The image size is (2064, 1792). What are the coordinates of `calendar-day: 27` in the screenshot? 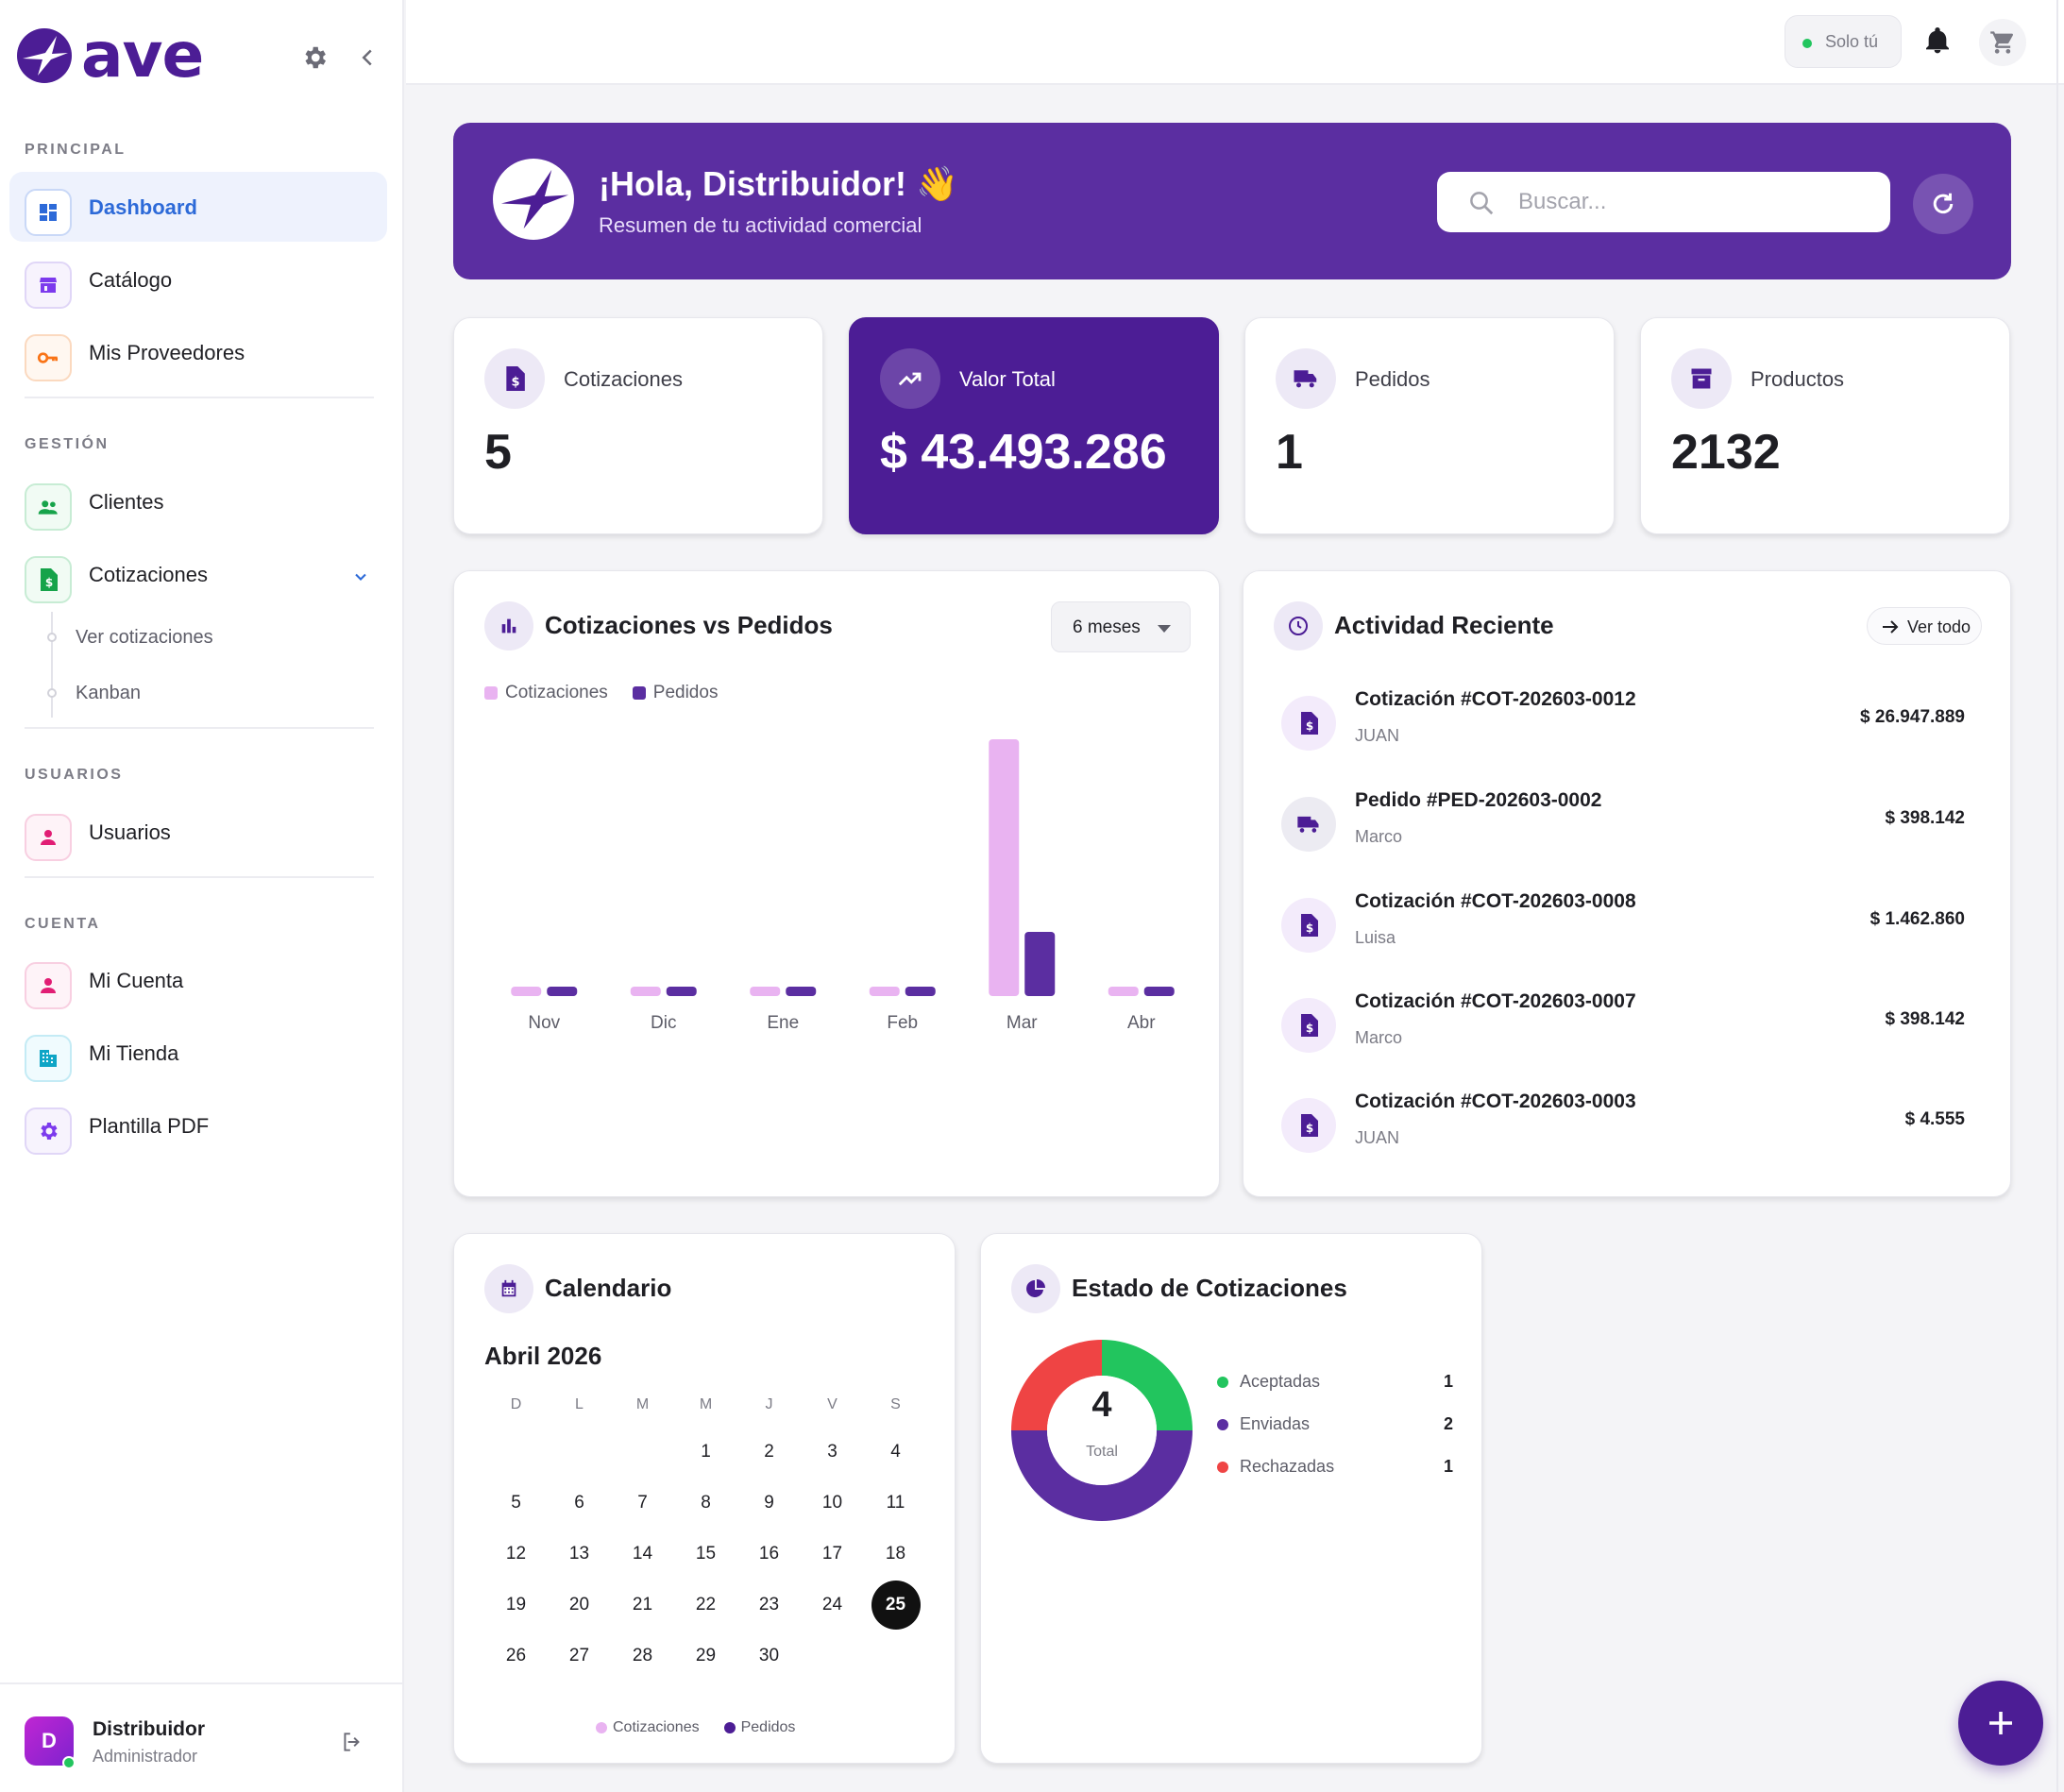 It's located at (579, 1656).